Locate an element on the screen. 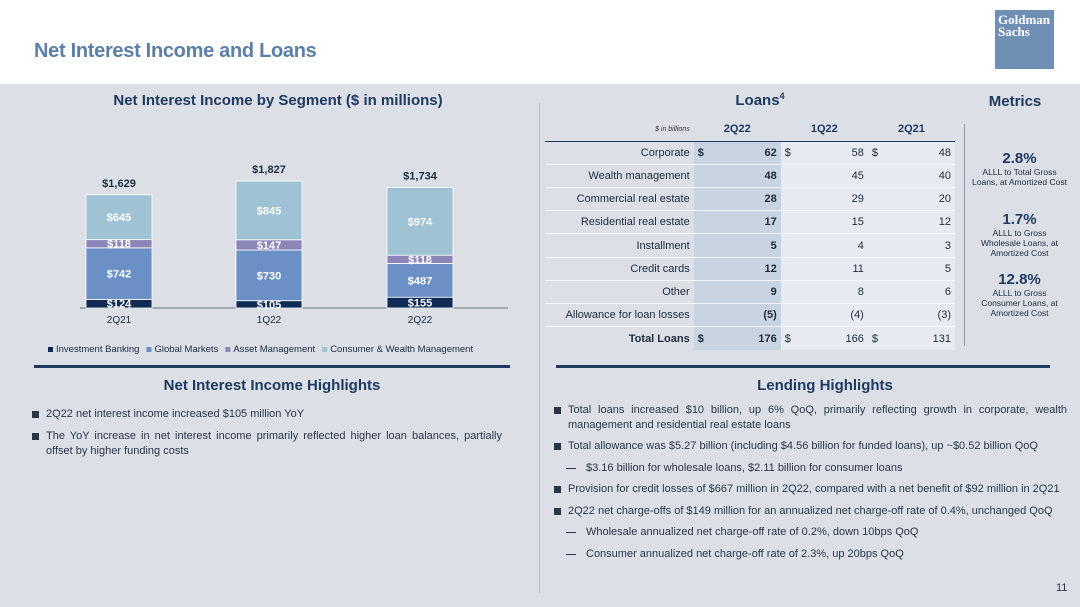 This screenshot has width=1080, height=607. legend-label: Consumer & Wealth Management is located at coordinates (401, 349).